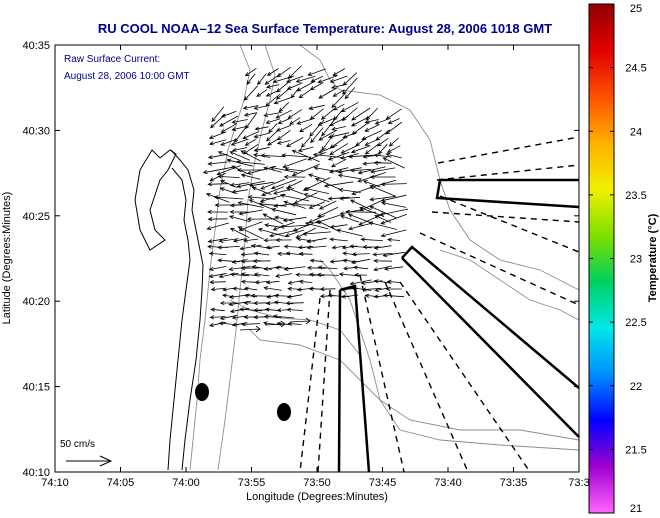  Describe the element at coordinates (636, 387) in the screenshot. I see `colorbar-tick-label: 22` at that location.